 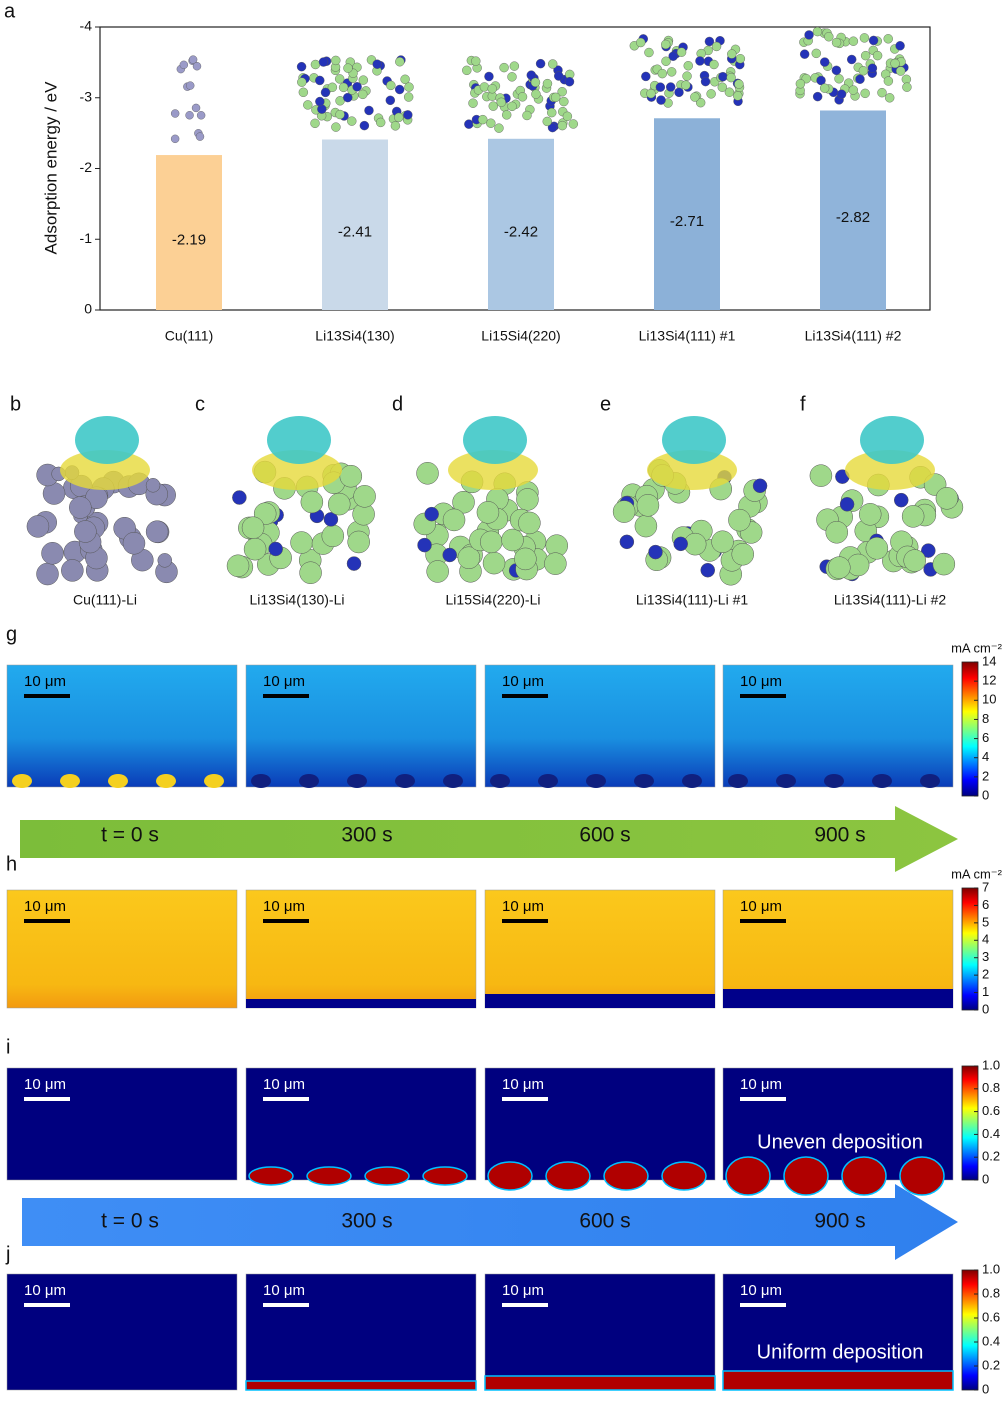 I want to click on time-label: 900 s, so click(x=839, y=835).